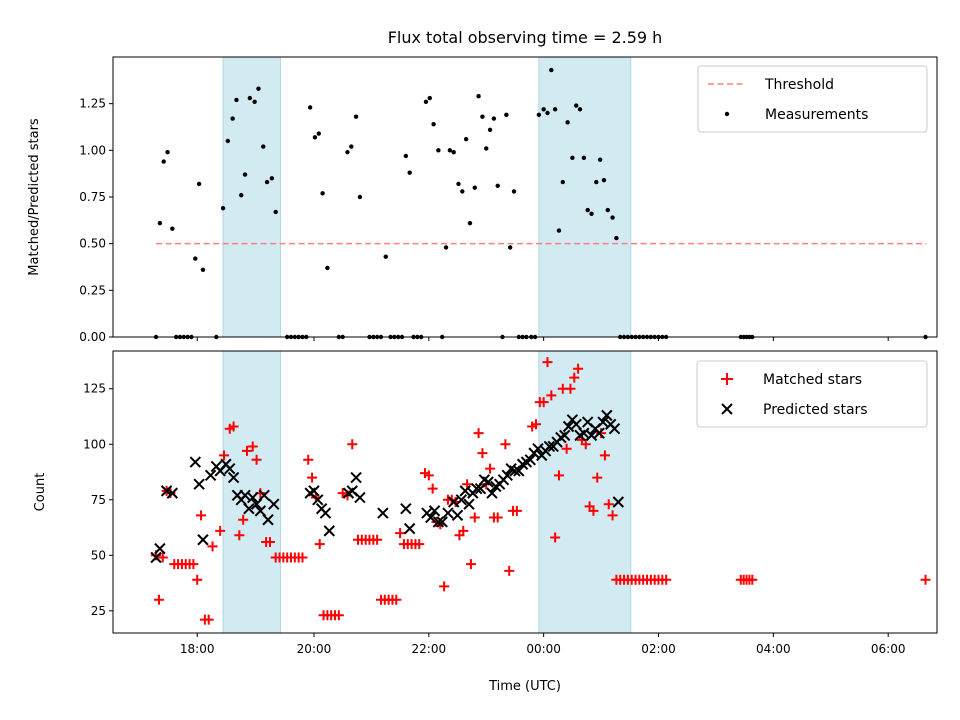  What do you see at coordinates (812, 394) in the screenshot?
I see `bottom-legend: Matched stars Predicted stars` at bounding box center [812, 394].